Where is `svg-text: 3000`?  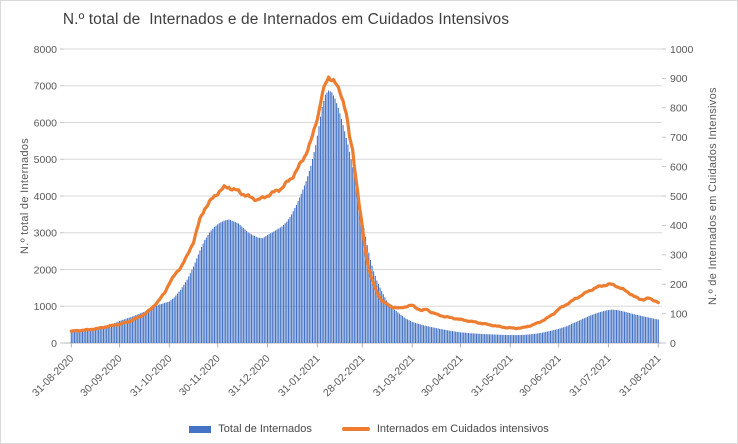 svg-text: 3000 is located at coordinates (46, 234).